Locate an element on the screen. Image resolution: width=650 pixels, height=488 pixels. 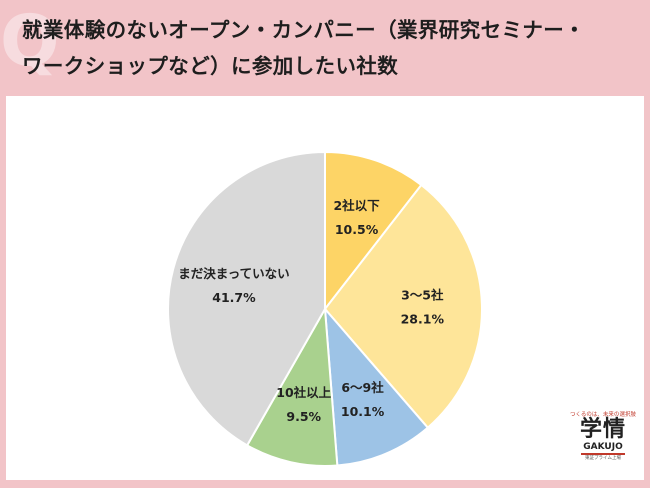
logo-sub: 東証プライム上場 is located at coordinates (603, 458).